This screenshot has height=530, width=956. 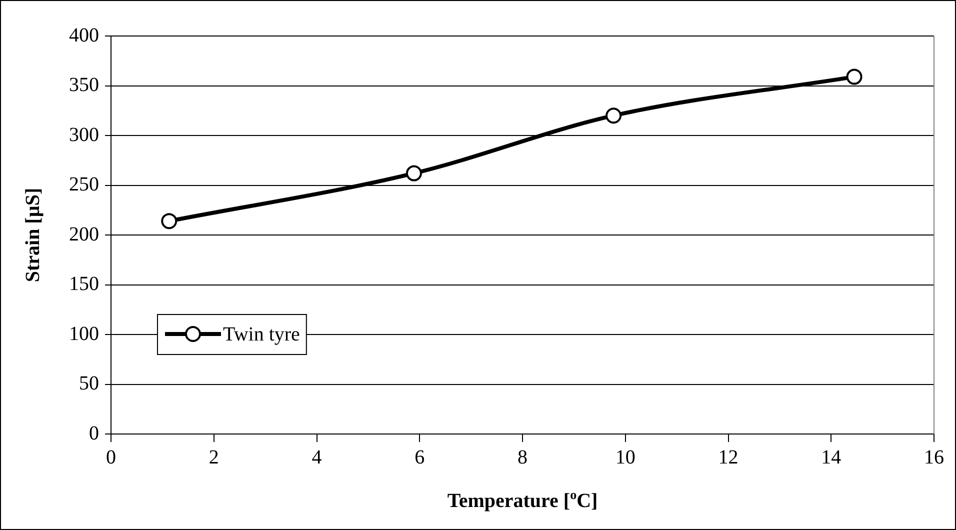 I want to click on y-tick-label: 150, so click(x=84, y=284).